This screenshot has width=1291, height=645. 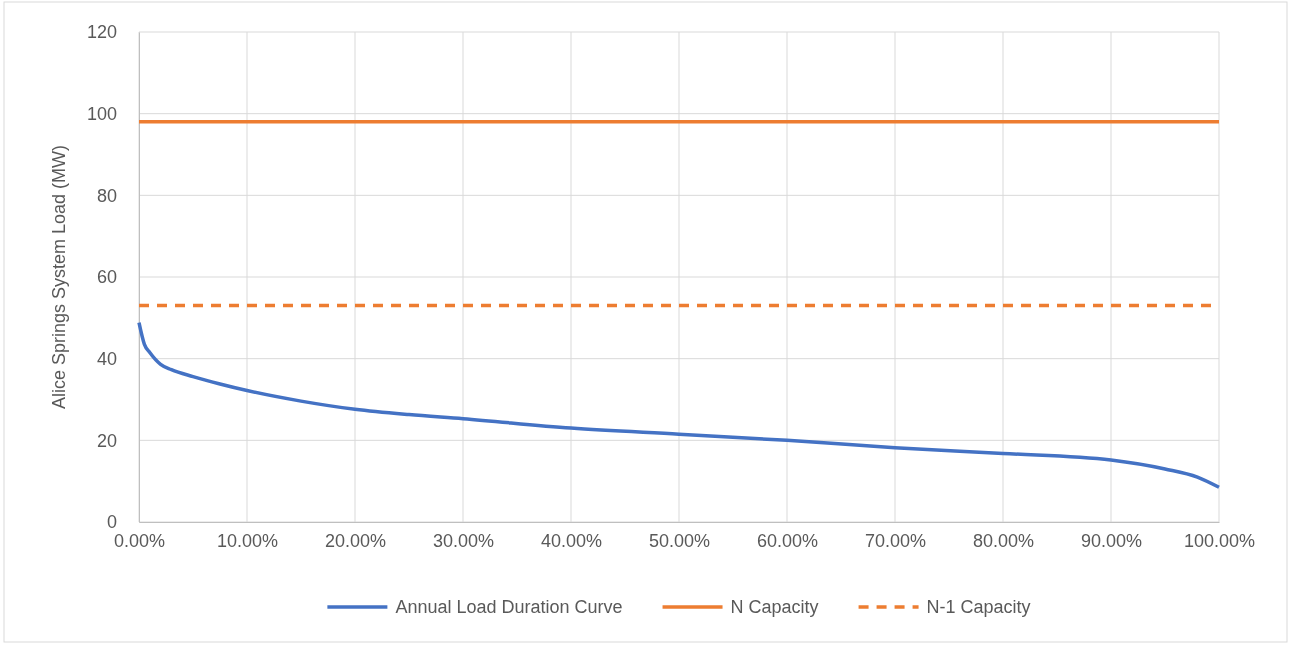 What do you see at coordinates (774, 607) in the screenshot?
I see `legend-label: N Capacity` at bounding box center [774, 607].